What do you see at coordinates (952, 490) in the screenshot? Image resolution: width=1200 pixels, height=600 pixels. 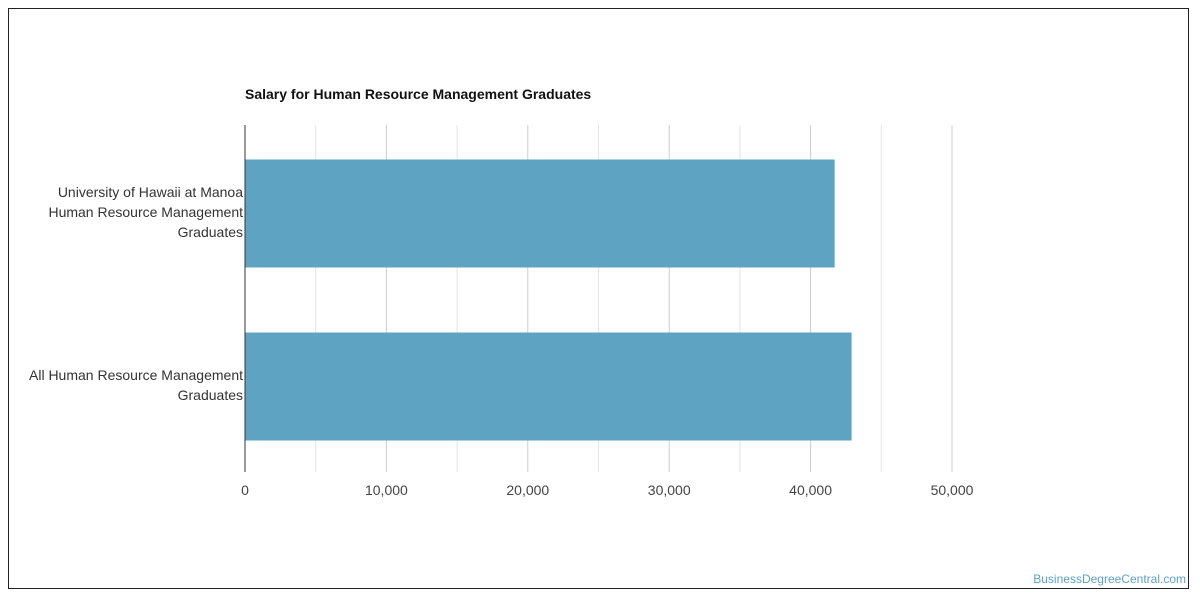 I see `x-tick-label: 50,000` at bounding box center [952, 490].